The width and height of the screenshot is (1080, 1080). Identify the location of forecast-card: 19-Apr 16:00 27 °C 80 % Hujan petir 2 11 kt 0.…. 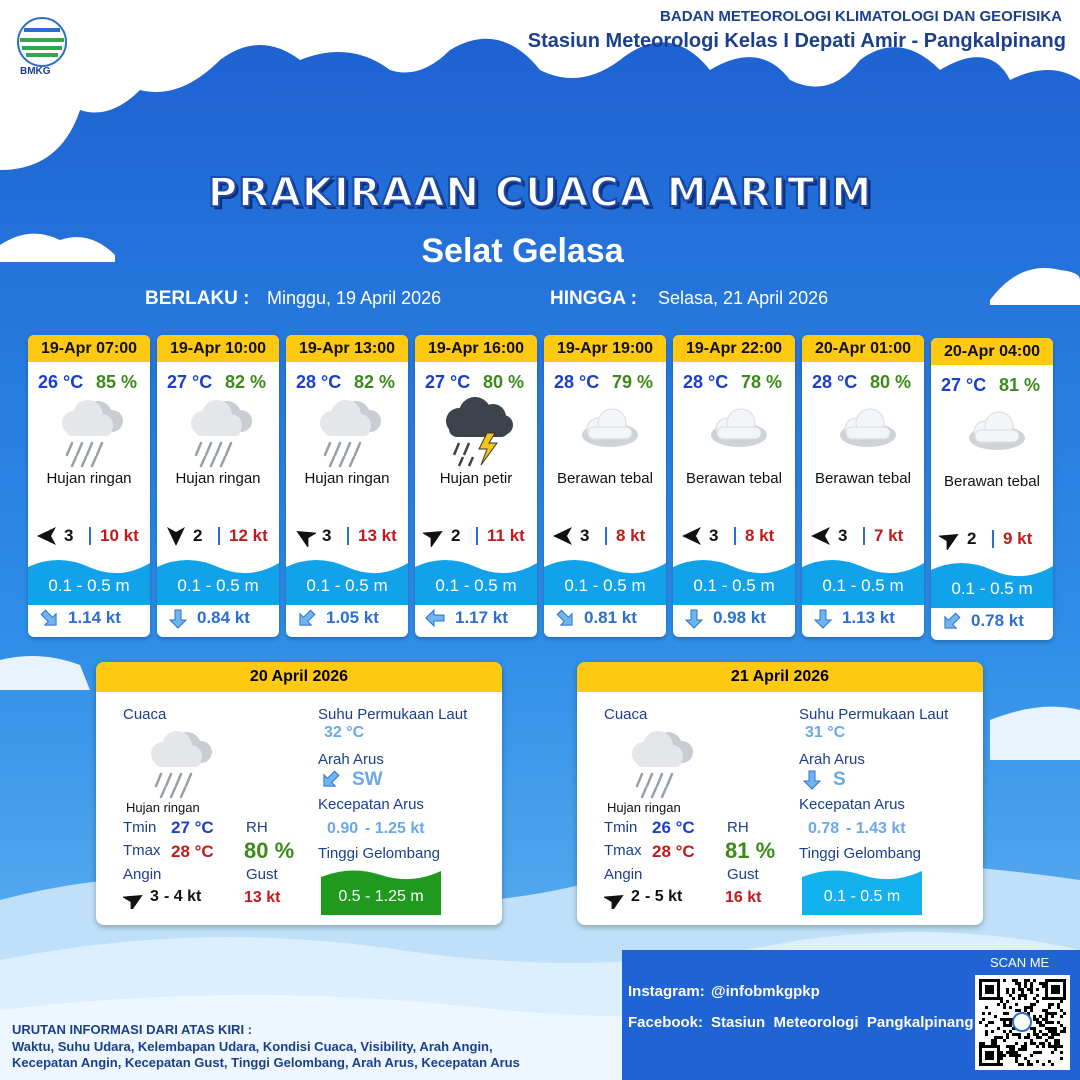
(476, 486).